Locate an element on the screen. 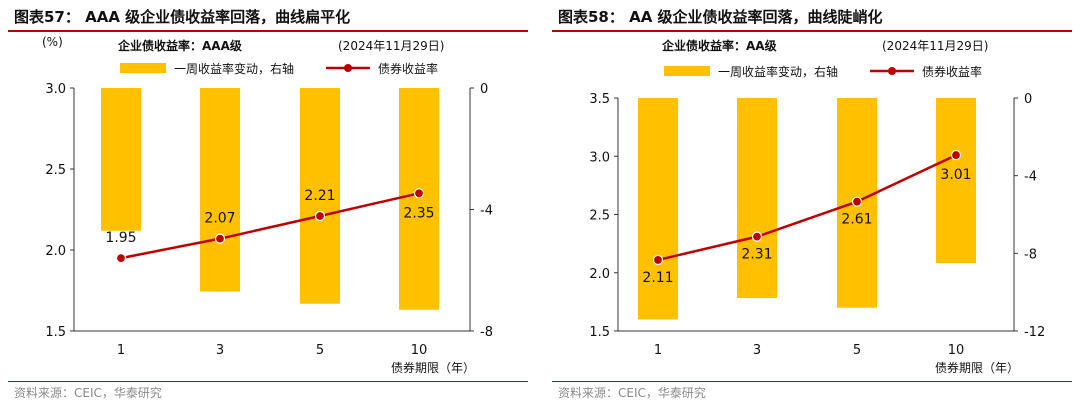 The height and width of the screenshot is (411, 1080). data-label: 2.35 is located at coordinates (418, 213).